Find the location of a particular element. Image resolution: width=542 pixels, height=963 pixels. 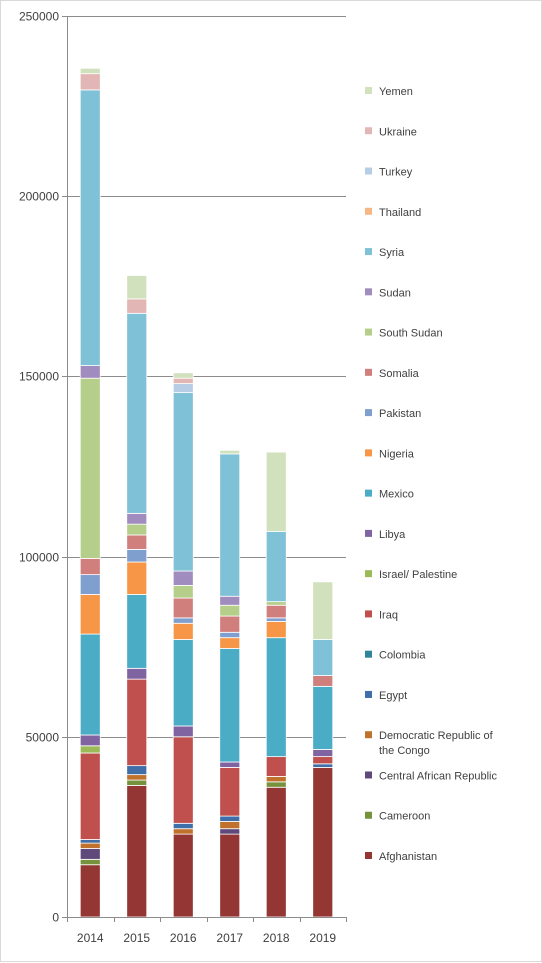

bar-segment-cameroon-2015 is located at coordinates (137, 782).